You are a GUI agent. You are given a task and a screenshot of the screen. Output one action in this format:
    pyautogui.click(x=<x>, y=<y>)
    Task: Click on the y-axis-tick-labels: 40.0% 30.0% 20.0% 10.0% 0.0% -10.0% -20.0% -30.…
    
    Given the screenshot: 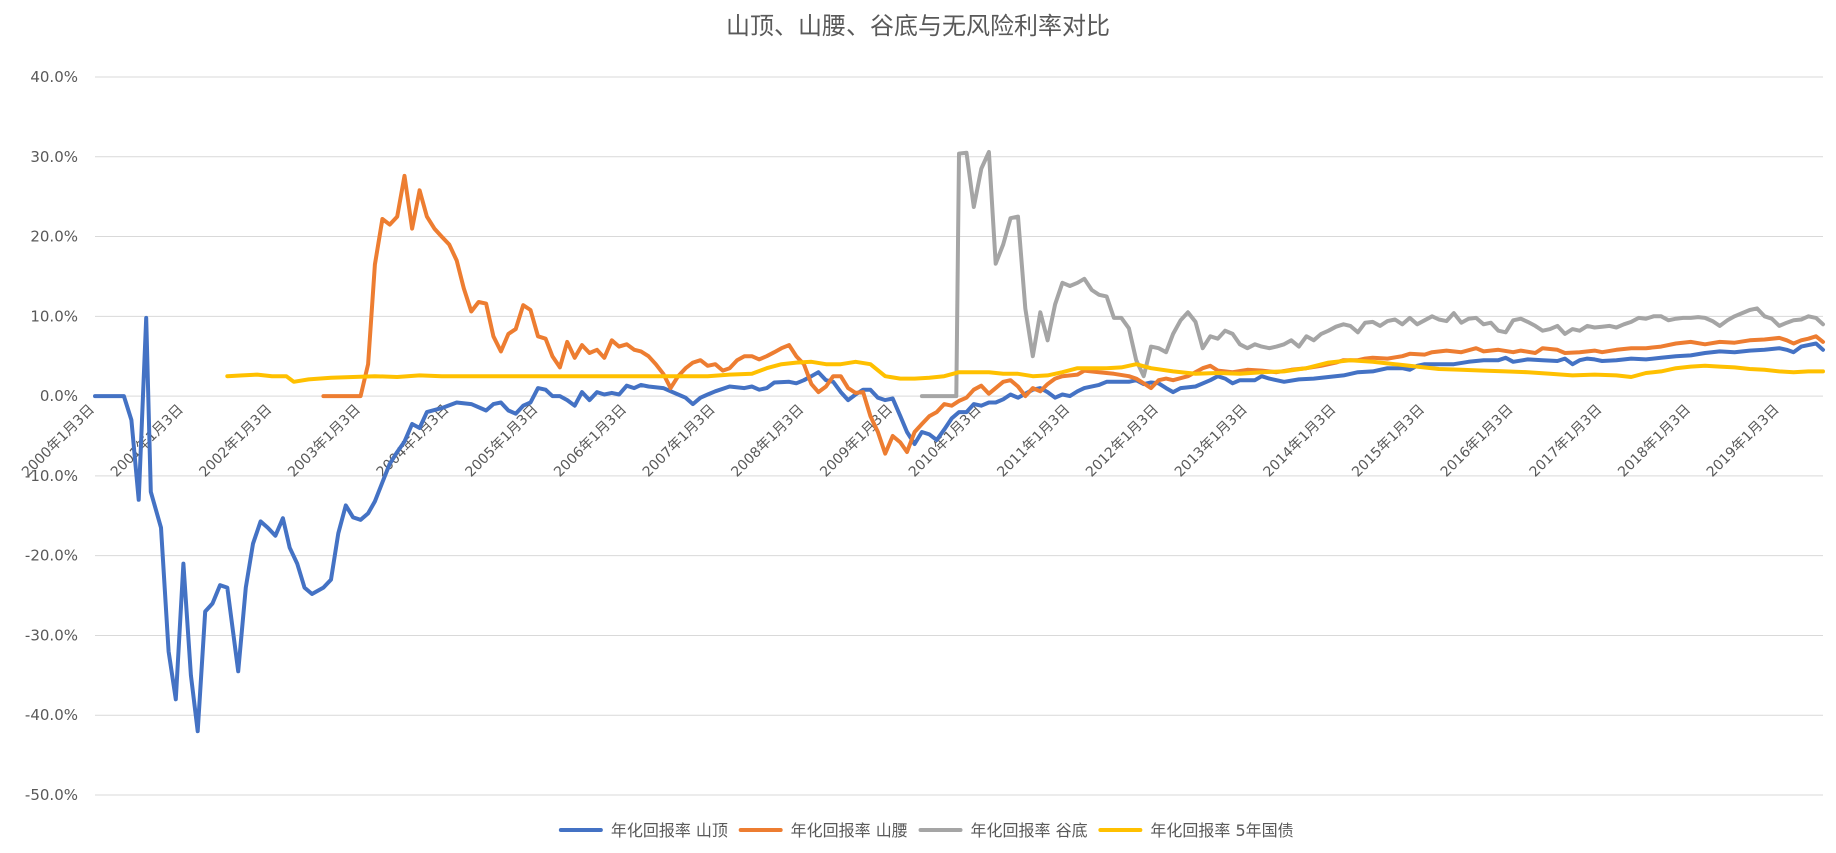 What is the action you would take?
    pyautogui.click(x=51, y=436)
    